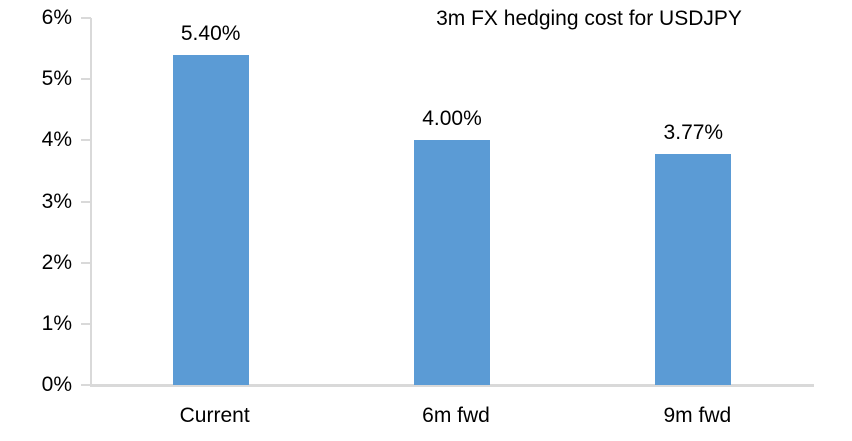  What do you see at coordinates (452, 119) in the screenshot?
I see `bar-value-label: 4.00%` at bounding box center [452, 119].